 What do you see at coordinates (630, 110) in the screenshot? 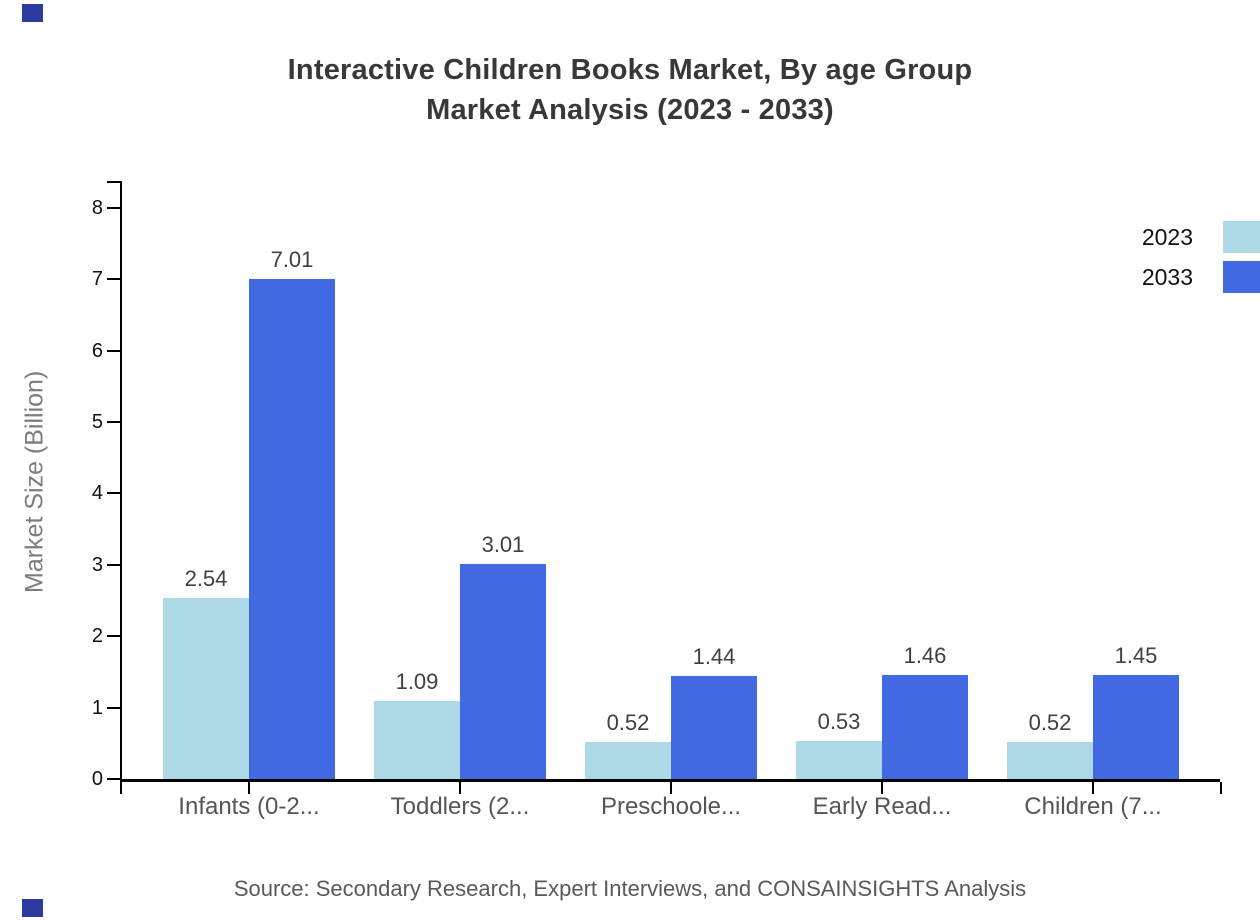
I see `chart-title-line2: Market Analysis (2023 - 2033)` at bounding box center [630, 110].